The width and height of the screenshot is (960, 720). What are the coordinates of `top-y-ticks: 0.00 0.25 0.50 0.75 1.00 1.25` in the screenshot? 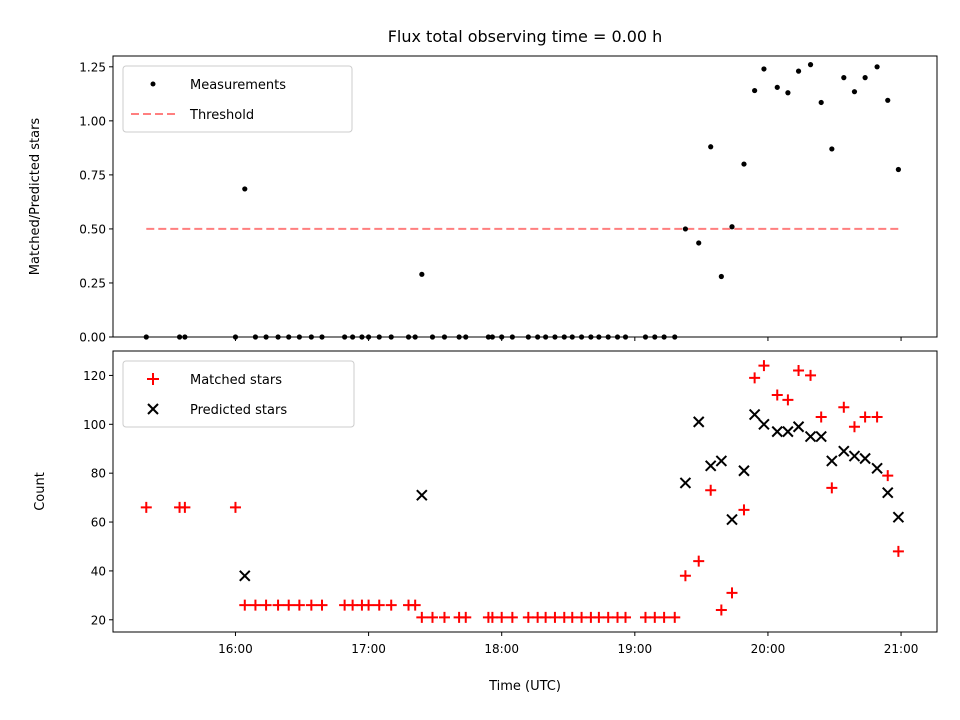 It's located at (96, 202).